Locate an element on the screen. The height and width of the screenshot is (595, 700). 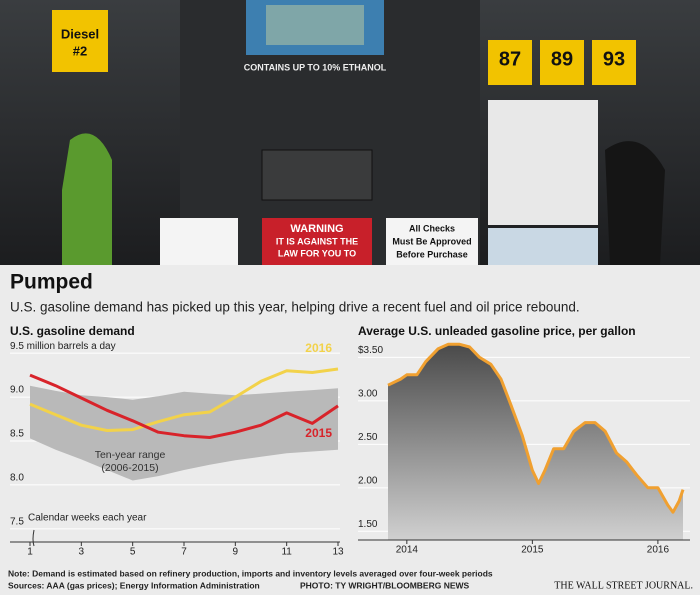
y-tick-label: 9.0 is located at coordinates (17, 390).